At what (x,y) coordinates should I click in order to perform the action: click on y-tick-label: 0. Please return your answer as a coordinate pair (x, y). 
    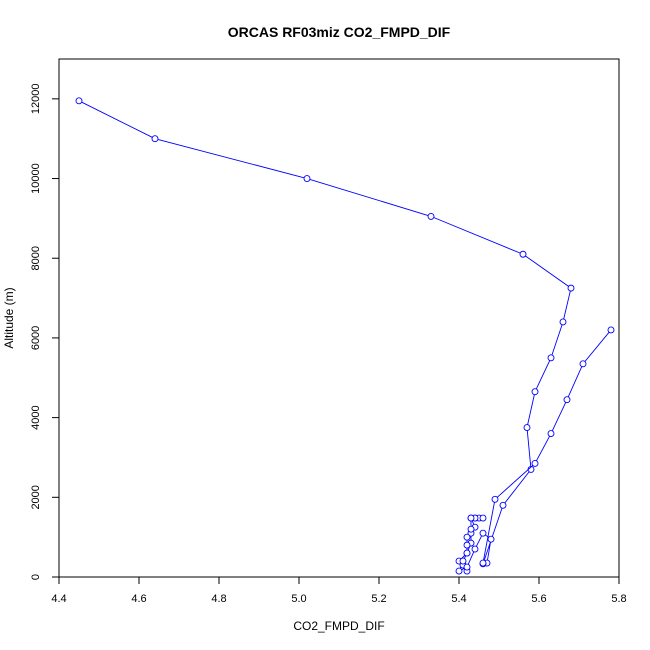
    Looking at the image, I should click on (36, 577).